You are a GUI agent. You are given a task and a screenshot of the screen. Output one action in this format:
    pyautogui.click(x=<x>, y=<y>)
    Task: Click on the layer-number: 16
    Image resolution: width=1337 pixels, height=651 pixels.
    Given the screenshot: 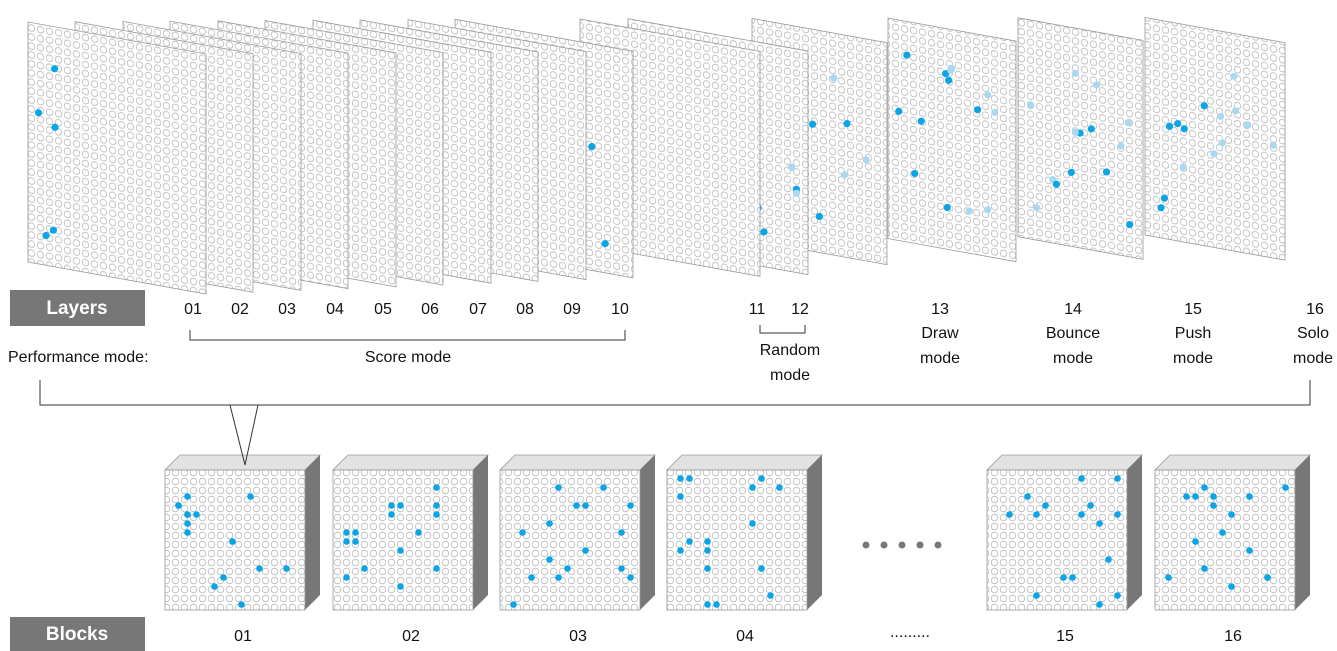 What is the action you would take?
    pyautogui.click(x=1315, y=309)
    